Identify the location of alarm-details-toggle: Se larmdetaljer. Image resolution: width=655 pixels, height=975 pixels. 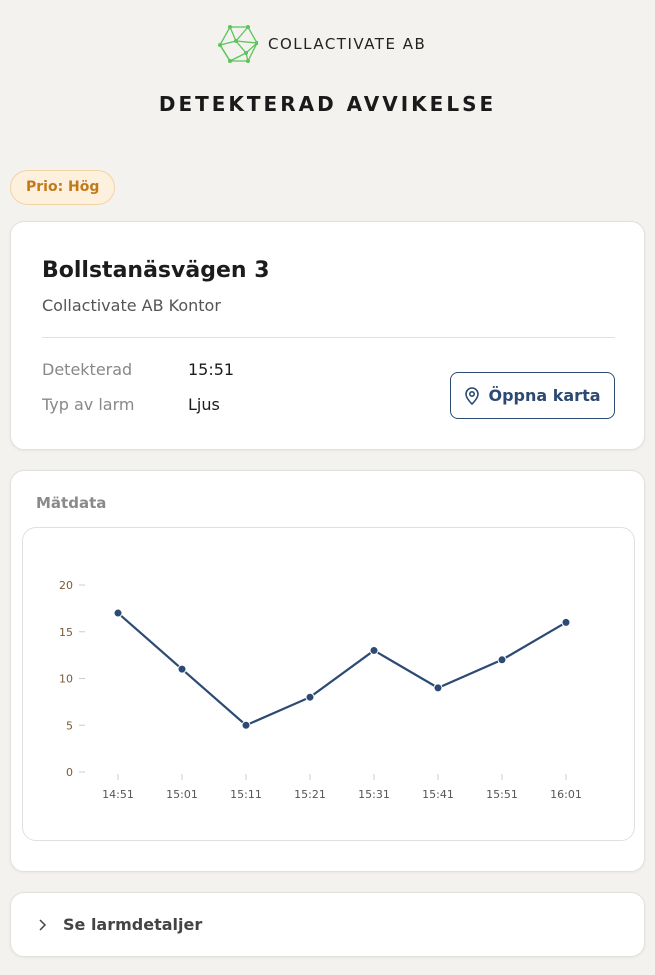
(327, 924).